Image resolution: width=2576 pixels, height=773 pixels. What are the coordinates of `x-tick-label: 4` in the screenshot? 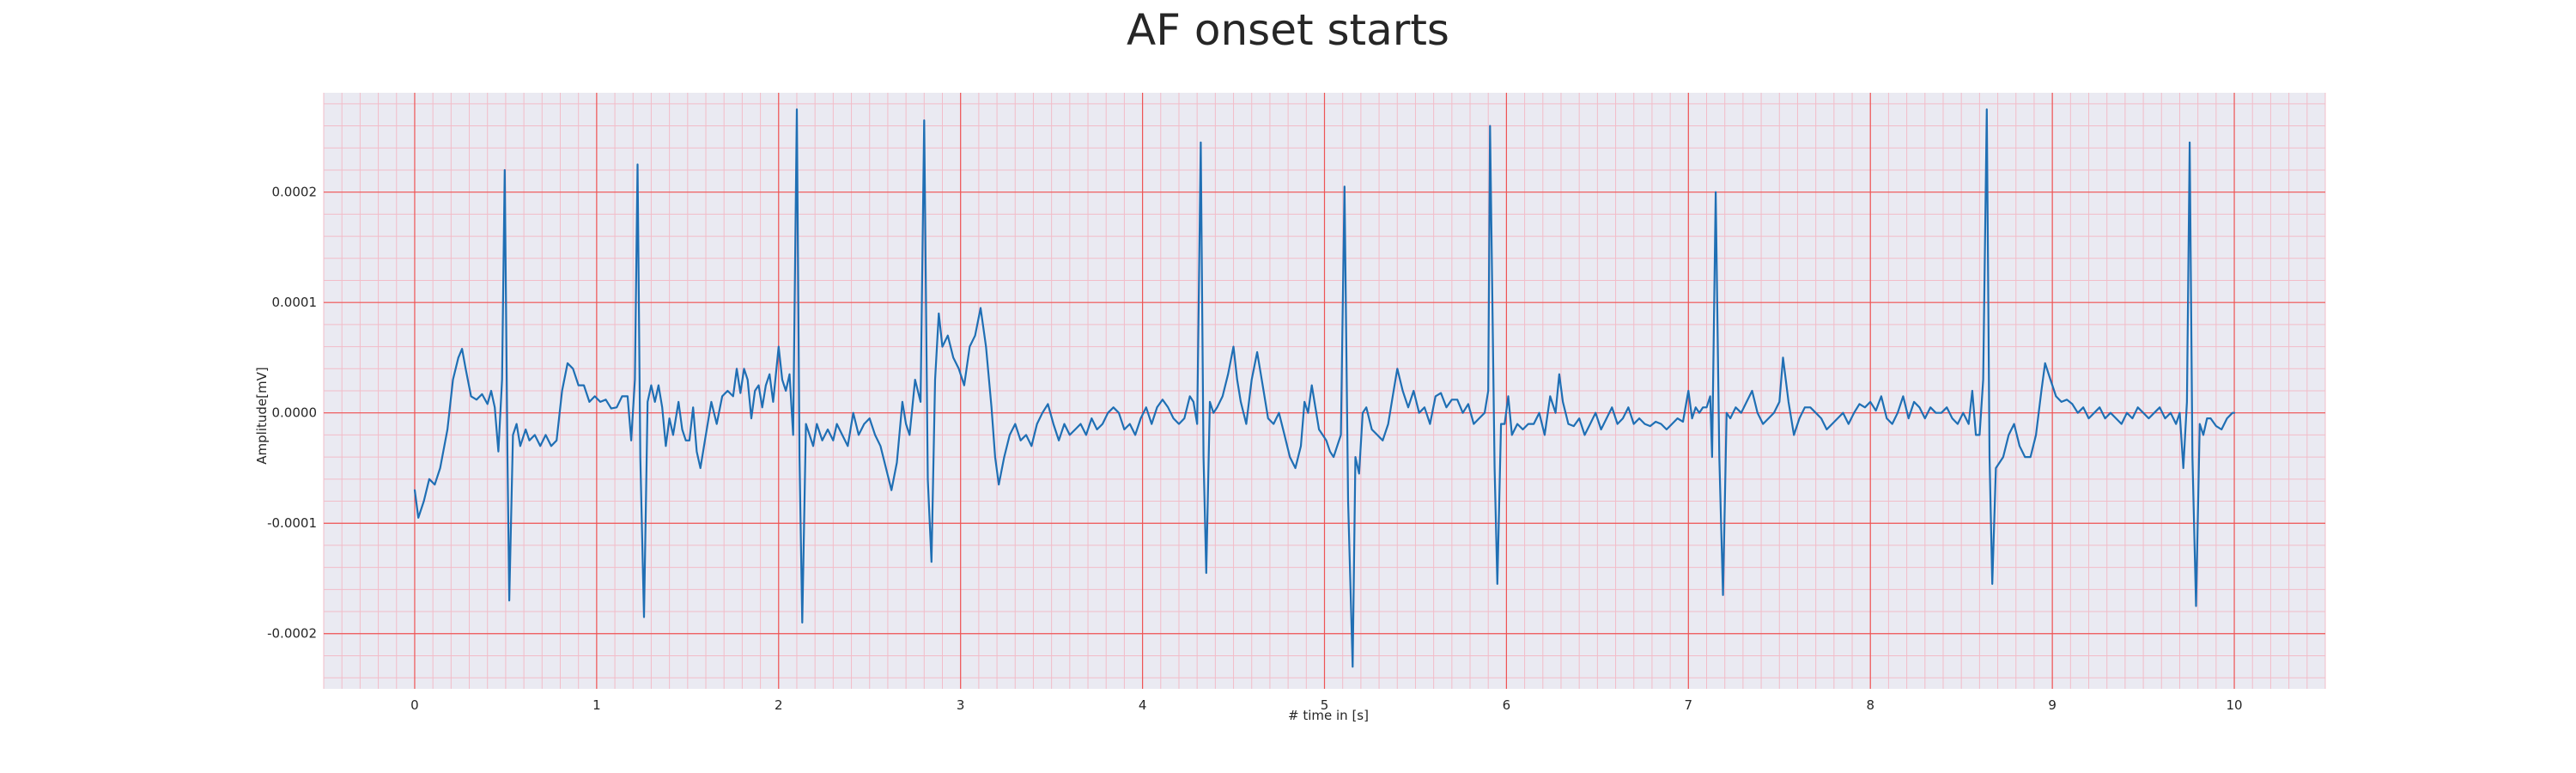 It's located at (1143, 705).